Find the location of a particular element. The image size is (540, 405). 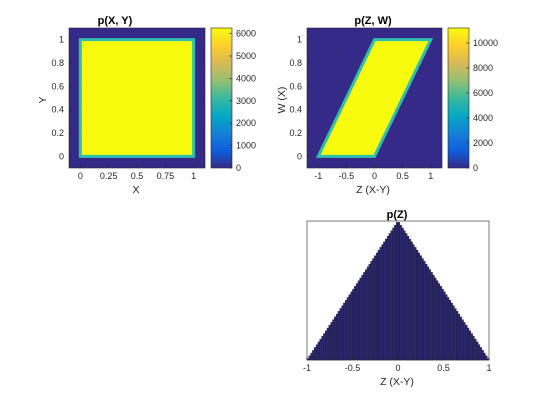

pzw-uniform-region is located at coordinates (374, 98).